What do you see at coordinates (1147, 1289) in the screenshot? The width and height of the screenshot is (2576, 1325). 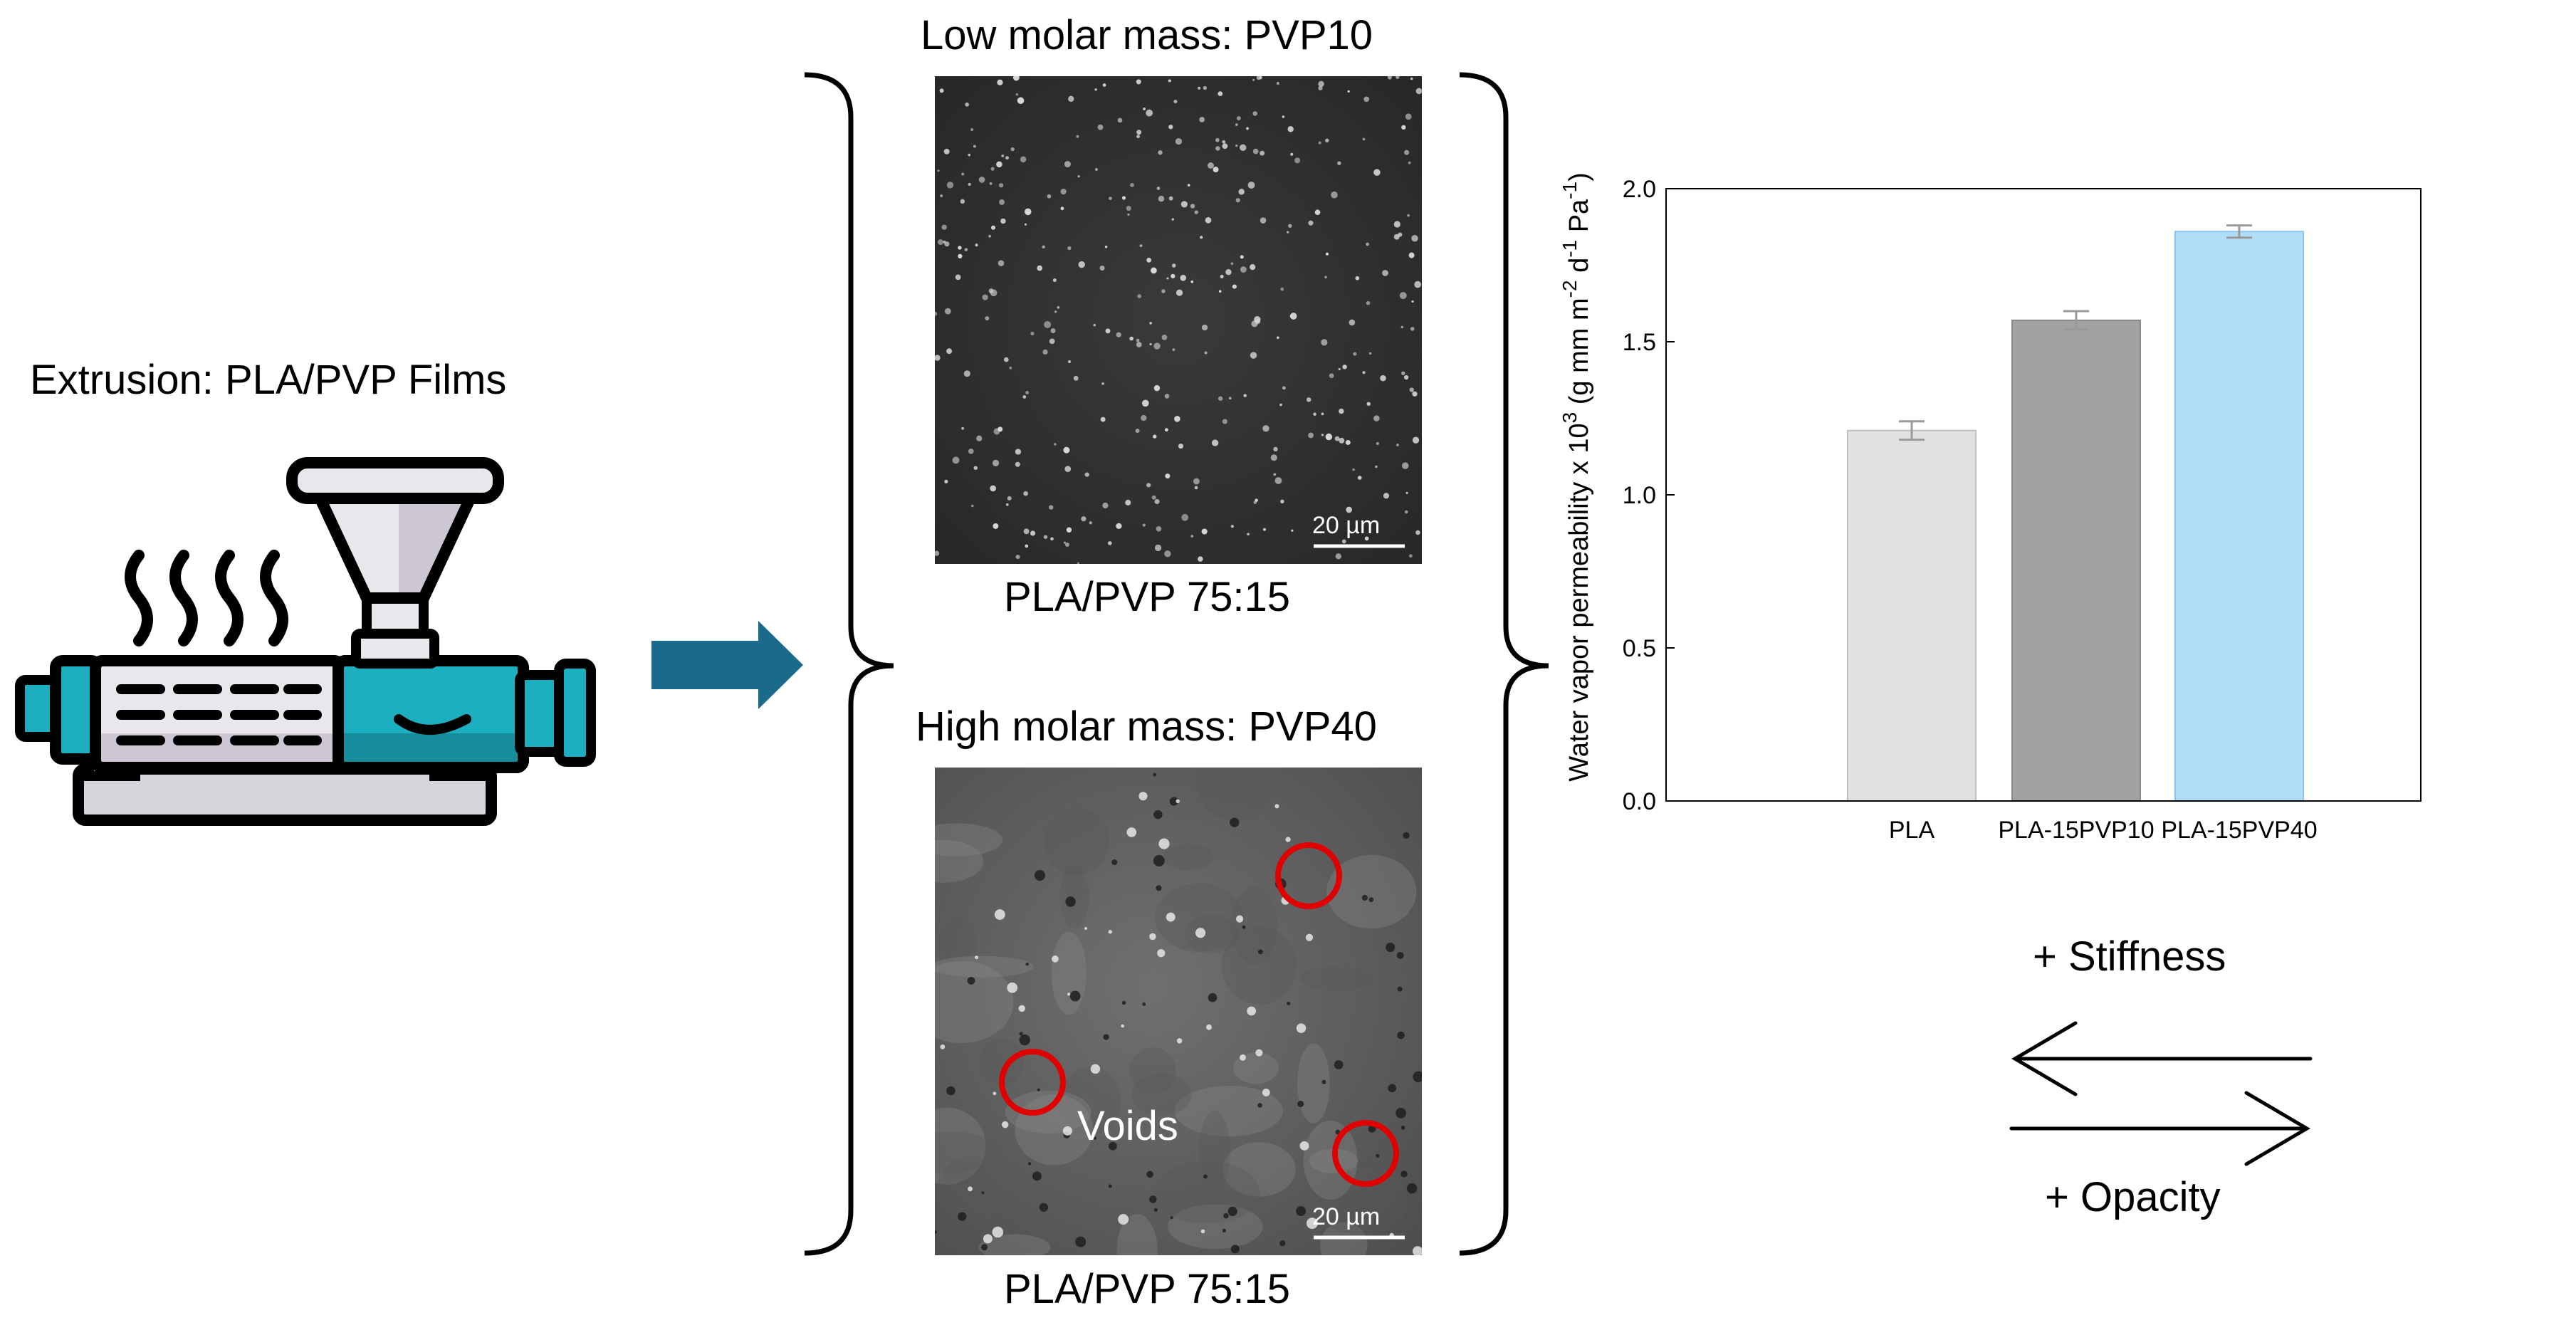 I see `bottom-panel-caption: PLA/PVP 75:15` at bounding box center [1147, 1289].